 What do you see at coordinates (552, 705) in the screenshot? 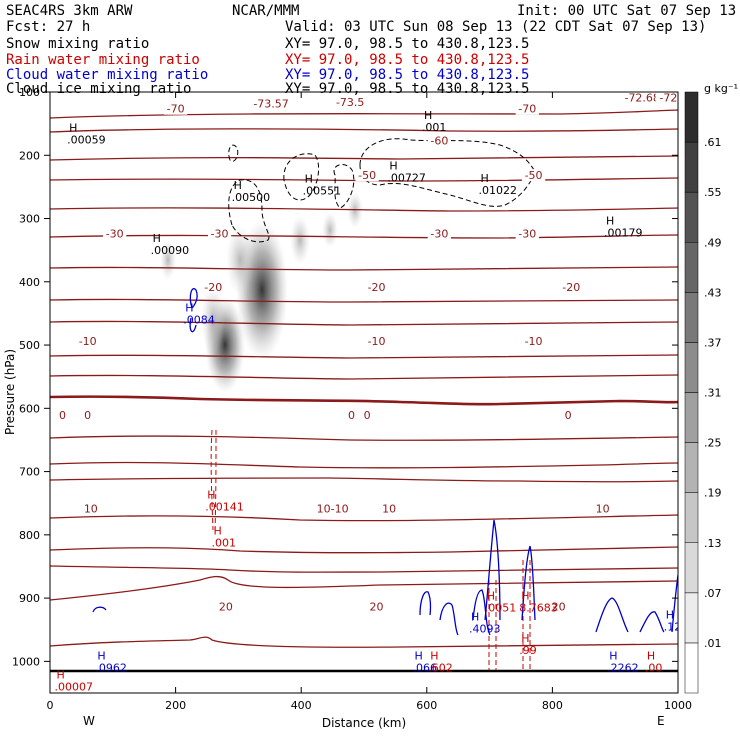
I see `x-tick-label: 800` at bounding box center [552, 705].